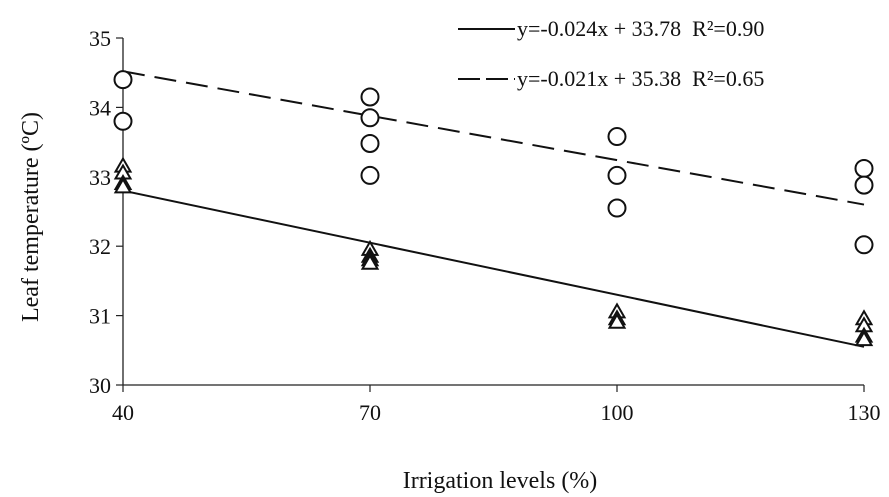 This screenshot has width=889, height=497. What do you see at coordinates (123, 412) in the screenshot?
I see `x-tick-label: 40` at bounding box center [123, 412].